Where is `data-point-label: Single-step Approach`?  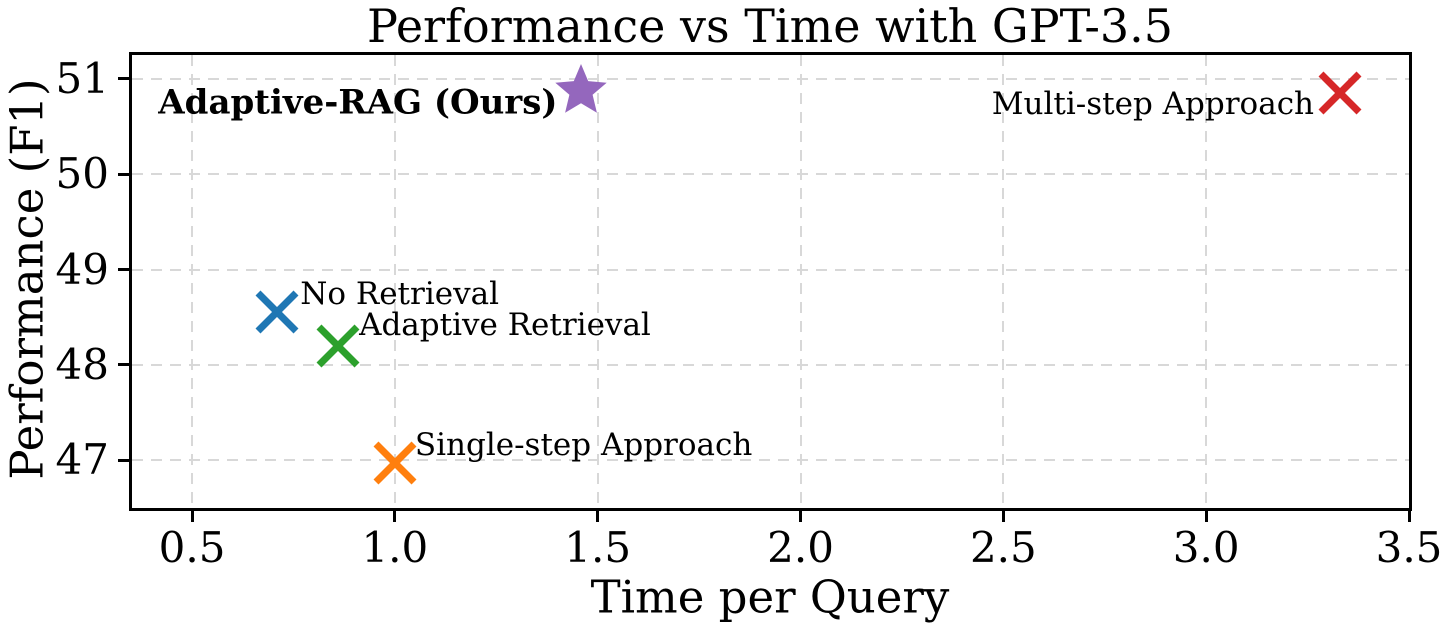
data-point-label: Single-step Approach is located at coordinates (583, 445).